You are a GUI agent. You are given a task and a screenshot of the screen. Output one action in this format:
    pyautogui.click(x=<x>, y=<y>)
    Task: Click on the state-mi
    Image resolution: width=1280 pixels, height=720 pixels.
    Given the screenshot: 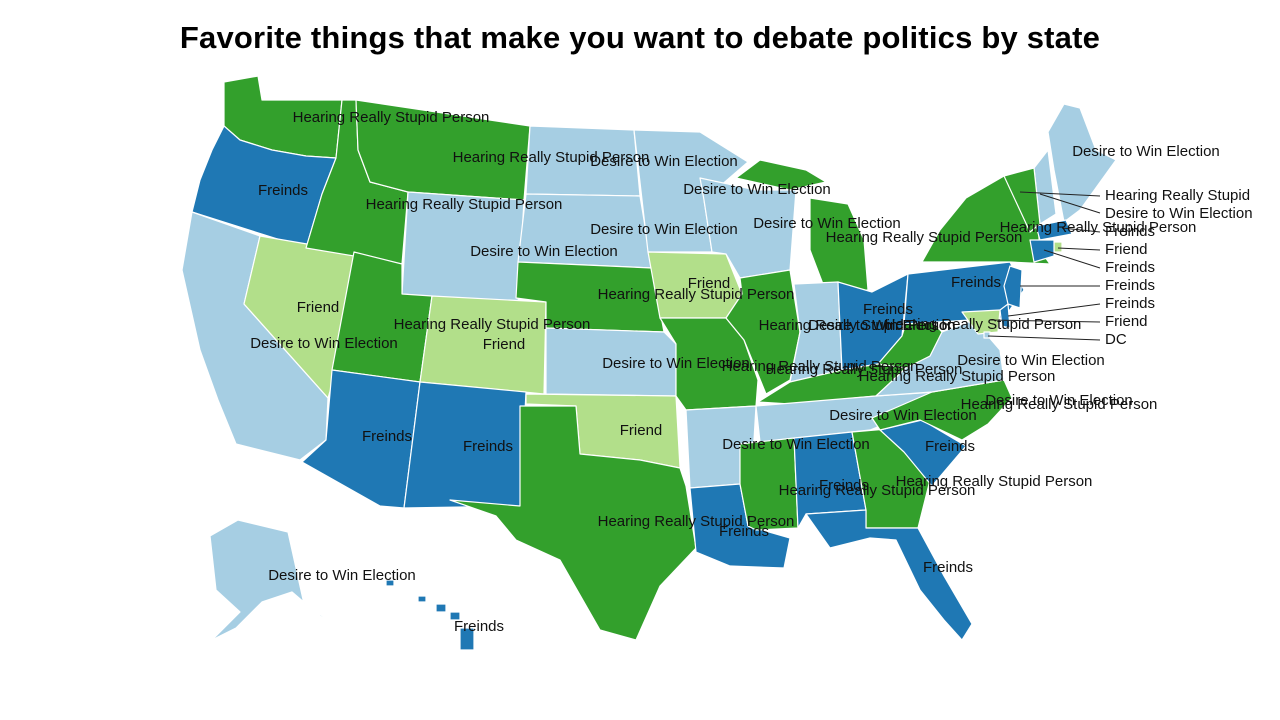 What is the action you would take?
    pyautogui.click(x=802, y=226)
    